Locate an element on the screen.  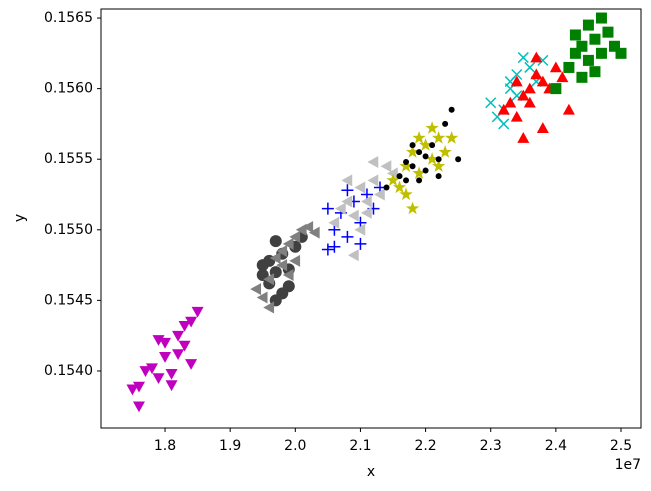
x-tick-label: 1.9 is located at coordinates (230, 446).